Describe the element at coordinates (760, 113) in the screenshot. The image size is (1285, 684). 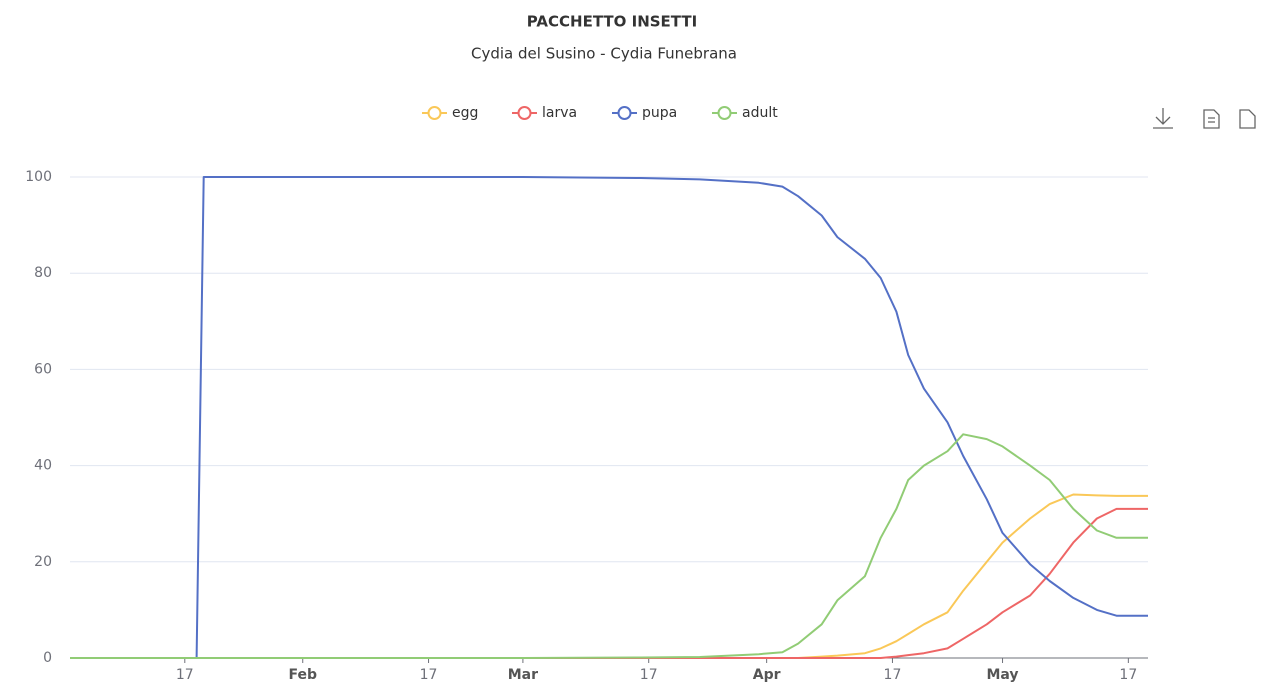
I see `legend-label: adult` at that location.